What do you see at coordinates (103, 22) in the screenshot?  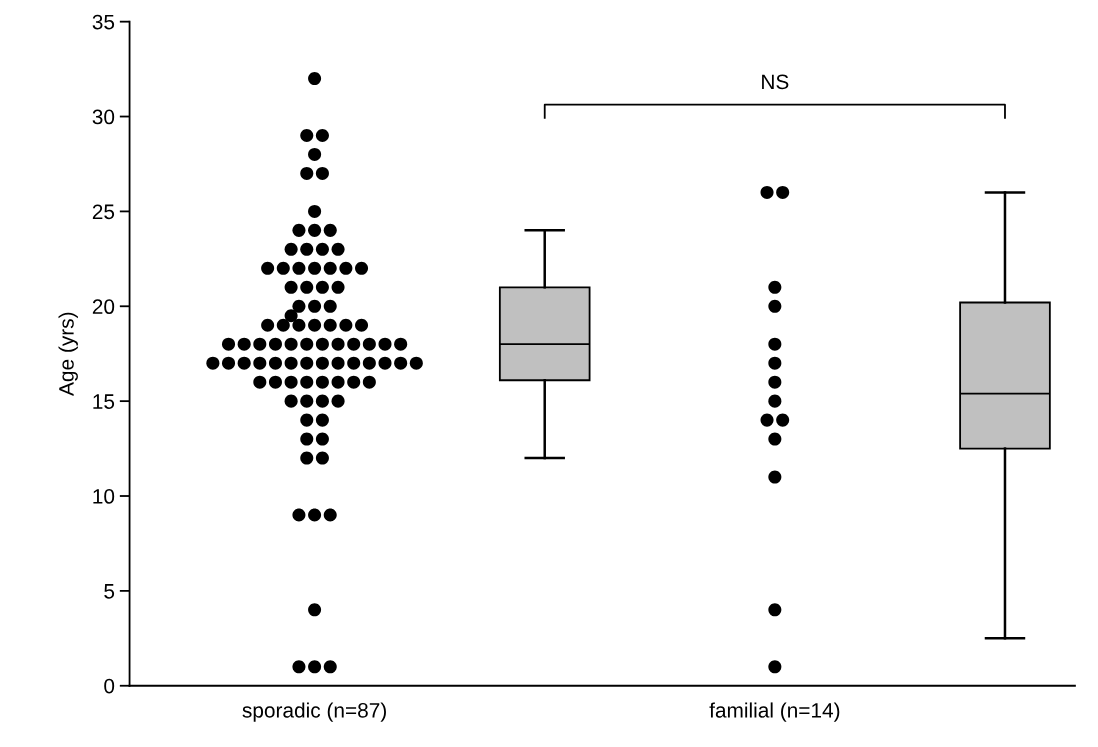 I see `y-tick-label: 35` at bounding box center [103, 22].